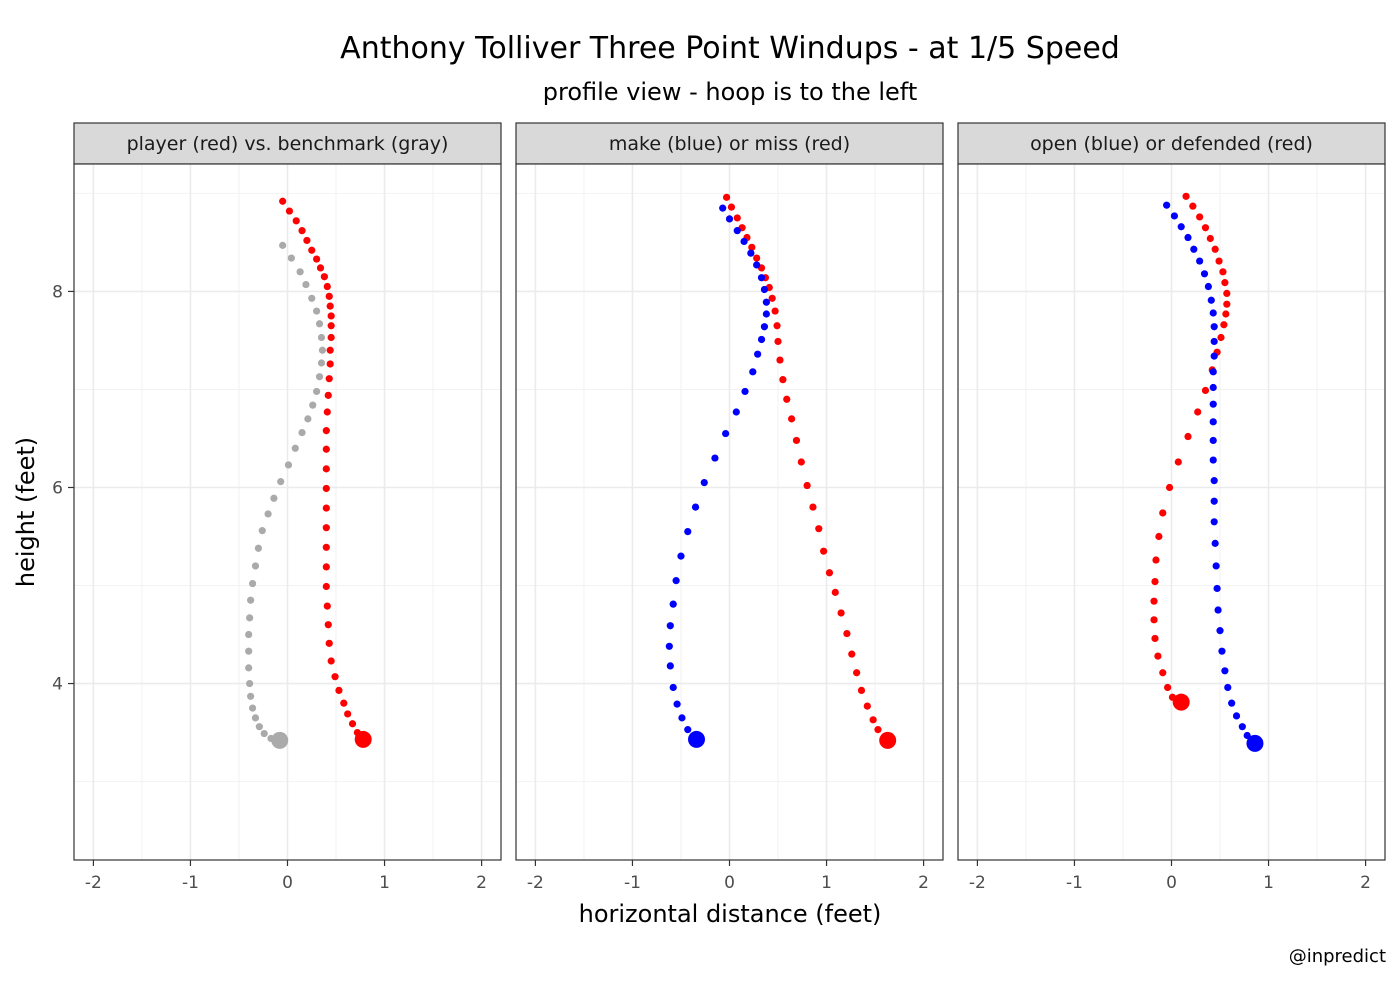 The width and height of the screenshot is (1400, 1000). What do you see at coordinates (923, 883) in the screenshot?
I see `x-tick-label: 2` at bounding box center [923, 883].